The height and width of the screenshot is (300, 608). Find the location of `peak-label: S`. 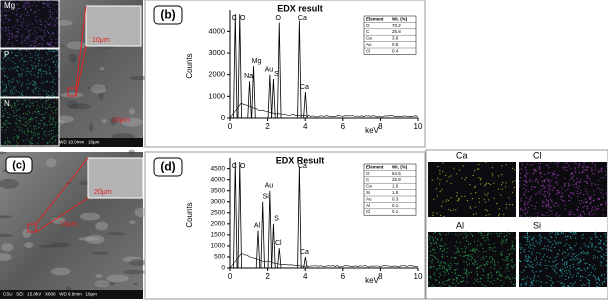

peak-label: S is located at coordinates (276, 219).